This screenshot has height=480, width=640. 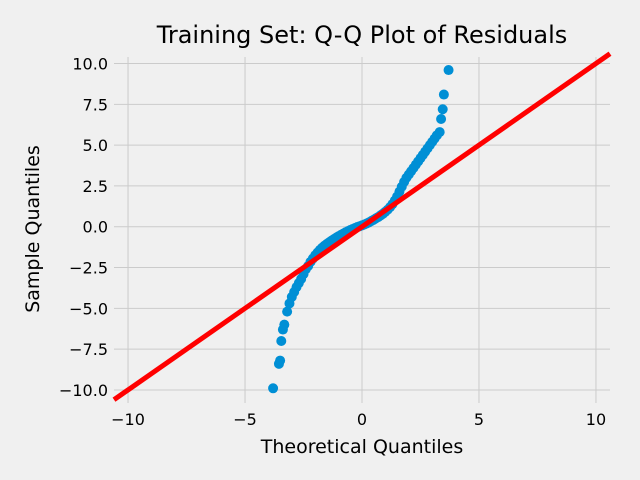 What do you see at coordinates (83, 390) in the screenshot?
I see `y-tick-label: −10.0` at bounding box center [83, 390].